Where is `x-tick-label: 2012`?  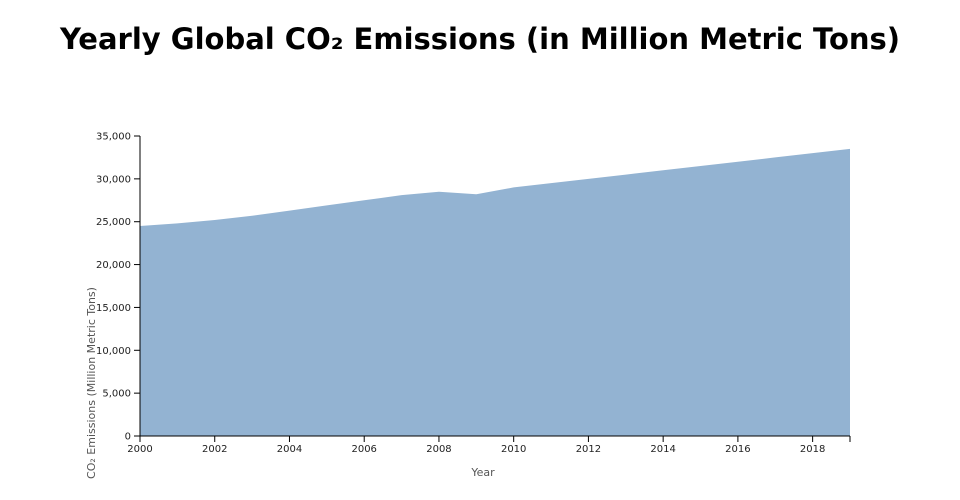
x-tick-label: 2012 is located at coordinates (588, 449).